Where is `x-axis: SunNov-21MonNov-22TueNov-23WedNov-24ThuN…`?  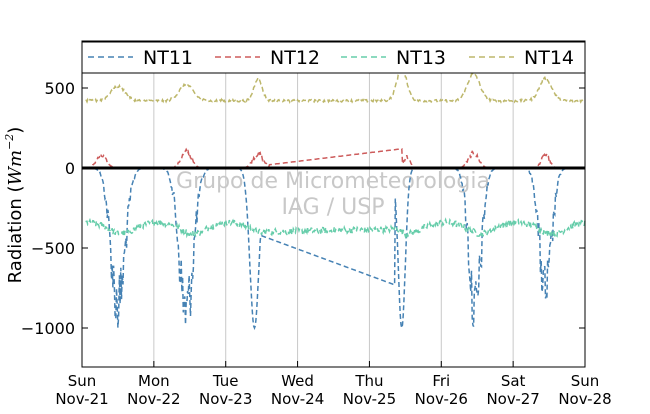
x-axis: SunNov-21MonNov-22TueNov-23WedNov-24ThuN… is located at coordinates (333, 384).